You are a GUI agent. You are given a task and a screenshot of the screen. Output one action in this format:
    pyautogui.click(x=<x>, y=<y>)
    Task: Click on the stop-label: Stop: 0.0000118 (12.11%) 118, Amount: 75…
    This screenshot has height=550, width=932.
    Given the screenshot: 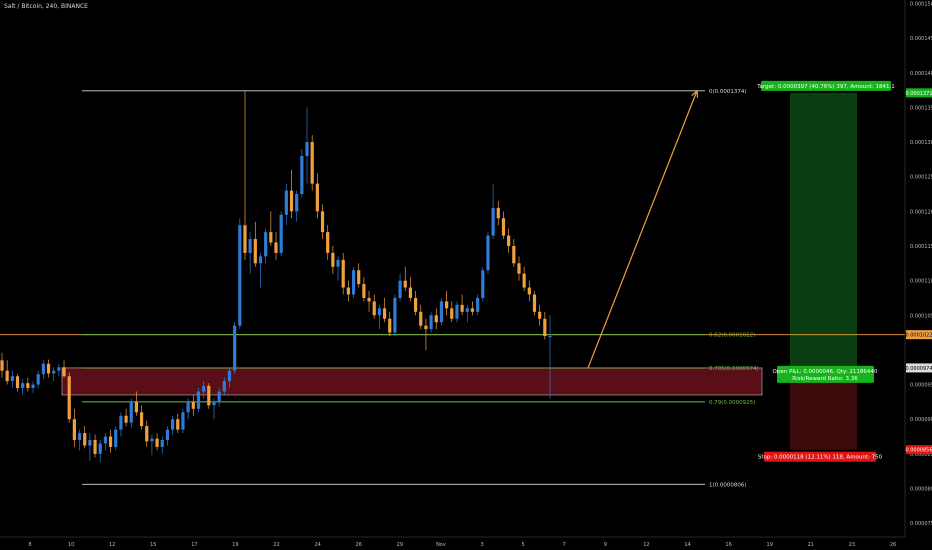 What is the action you would take?
    pyautogui.click(x=820, y=458)
    